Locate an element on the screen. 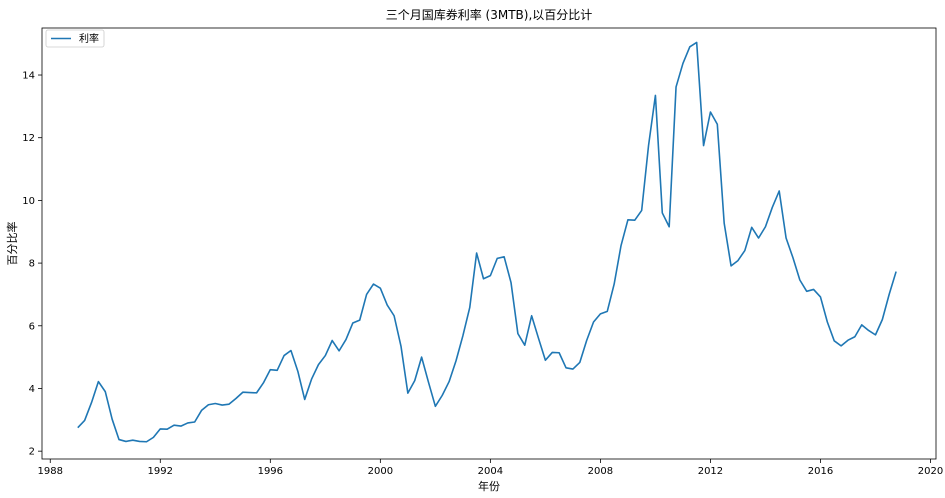 The image size is (945, 498). y-axis-title: 百分比率 is located at coordinates (12, 244).